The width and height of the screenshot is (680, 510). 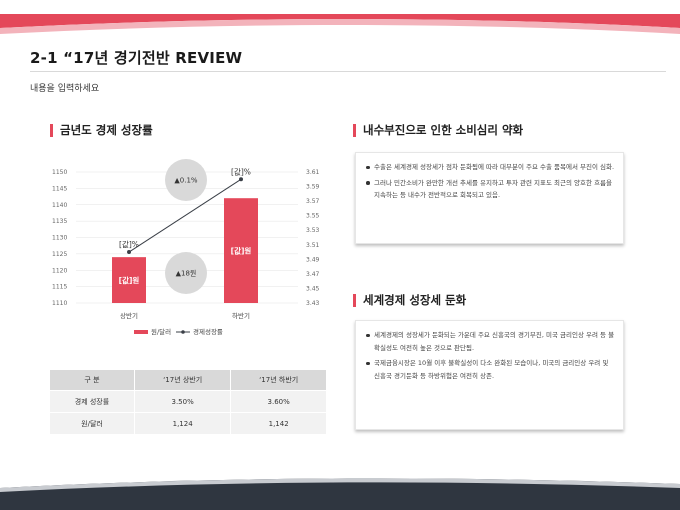 I want to click on bubble-top-label: ▲0.1%, so click(x=186, y=181).